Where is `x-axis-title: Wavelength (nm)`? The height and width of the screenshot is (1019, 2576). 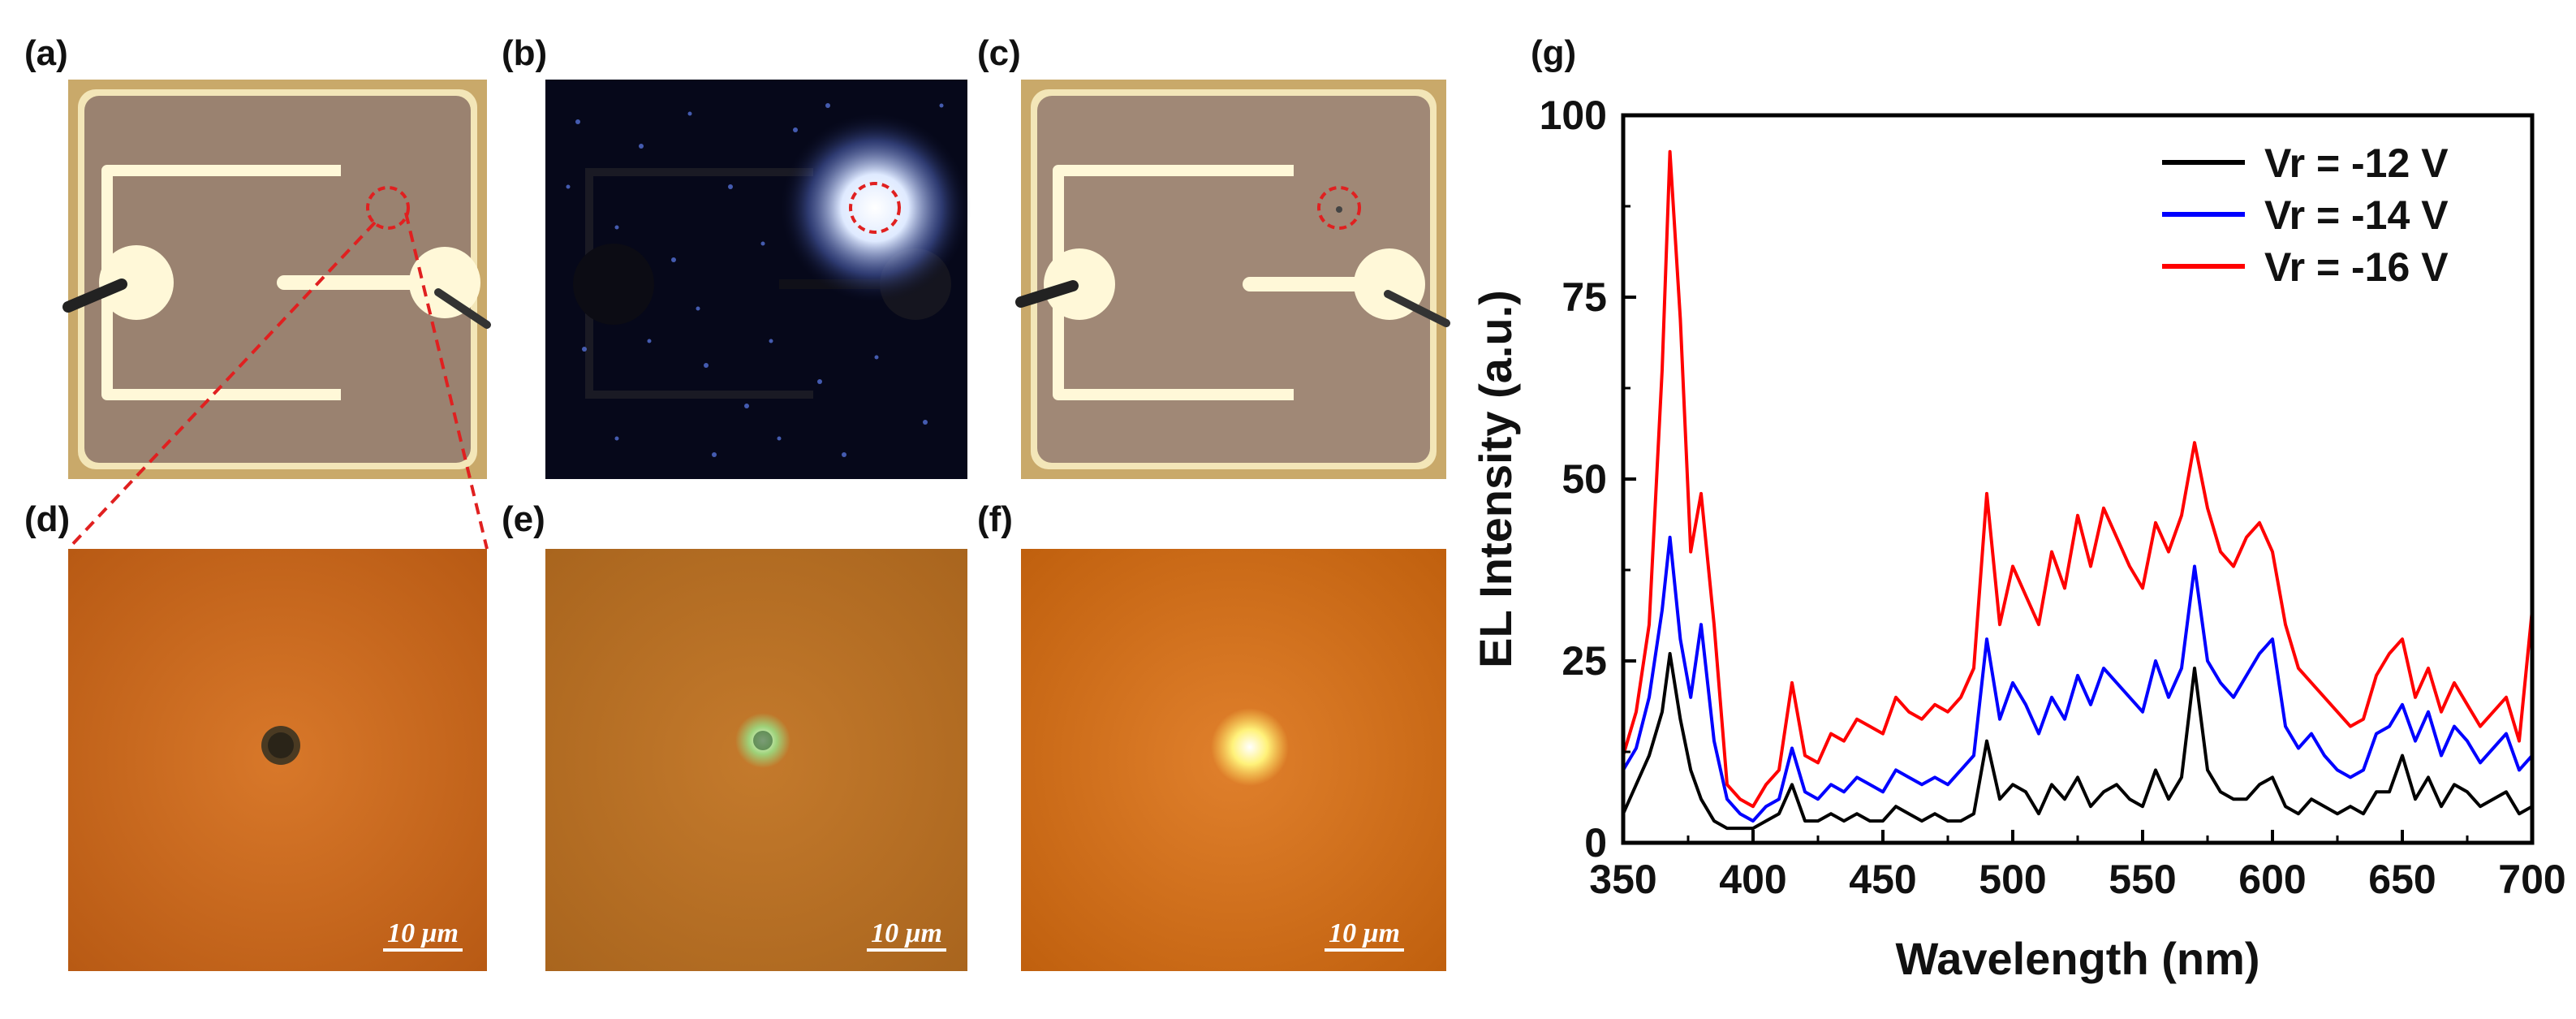 x-axis-title: Wavelength (nm) is located at coordinates (2077, 959).